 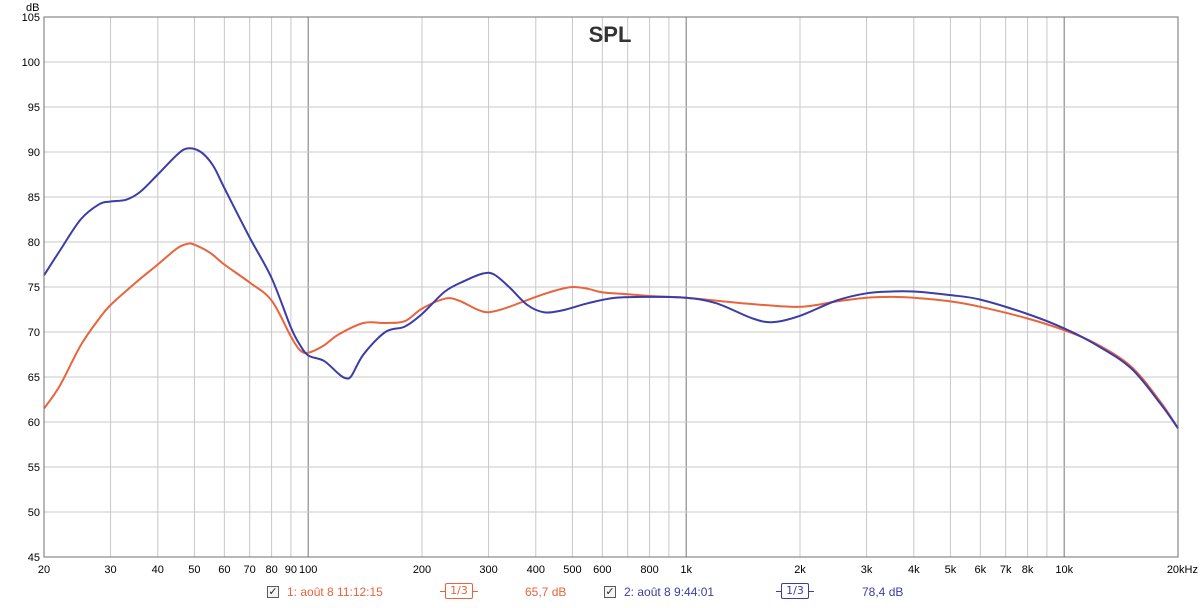 I want to click on x-tick-label: 600, so click(x=602, y=570).